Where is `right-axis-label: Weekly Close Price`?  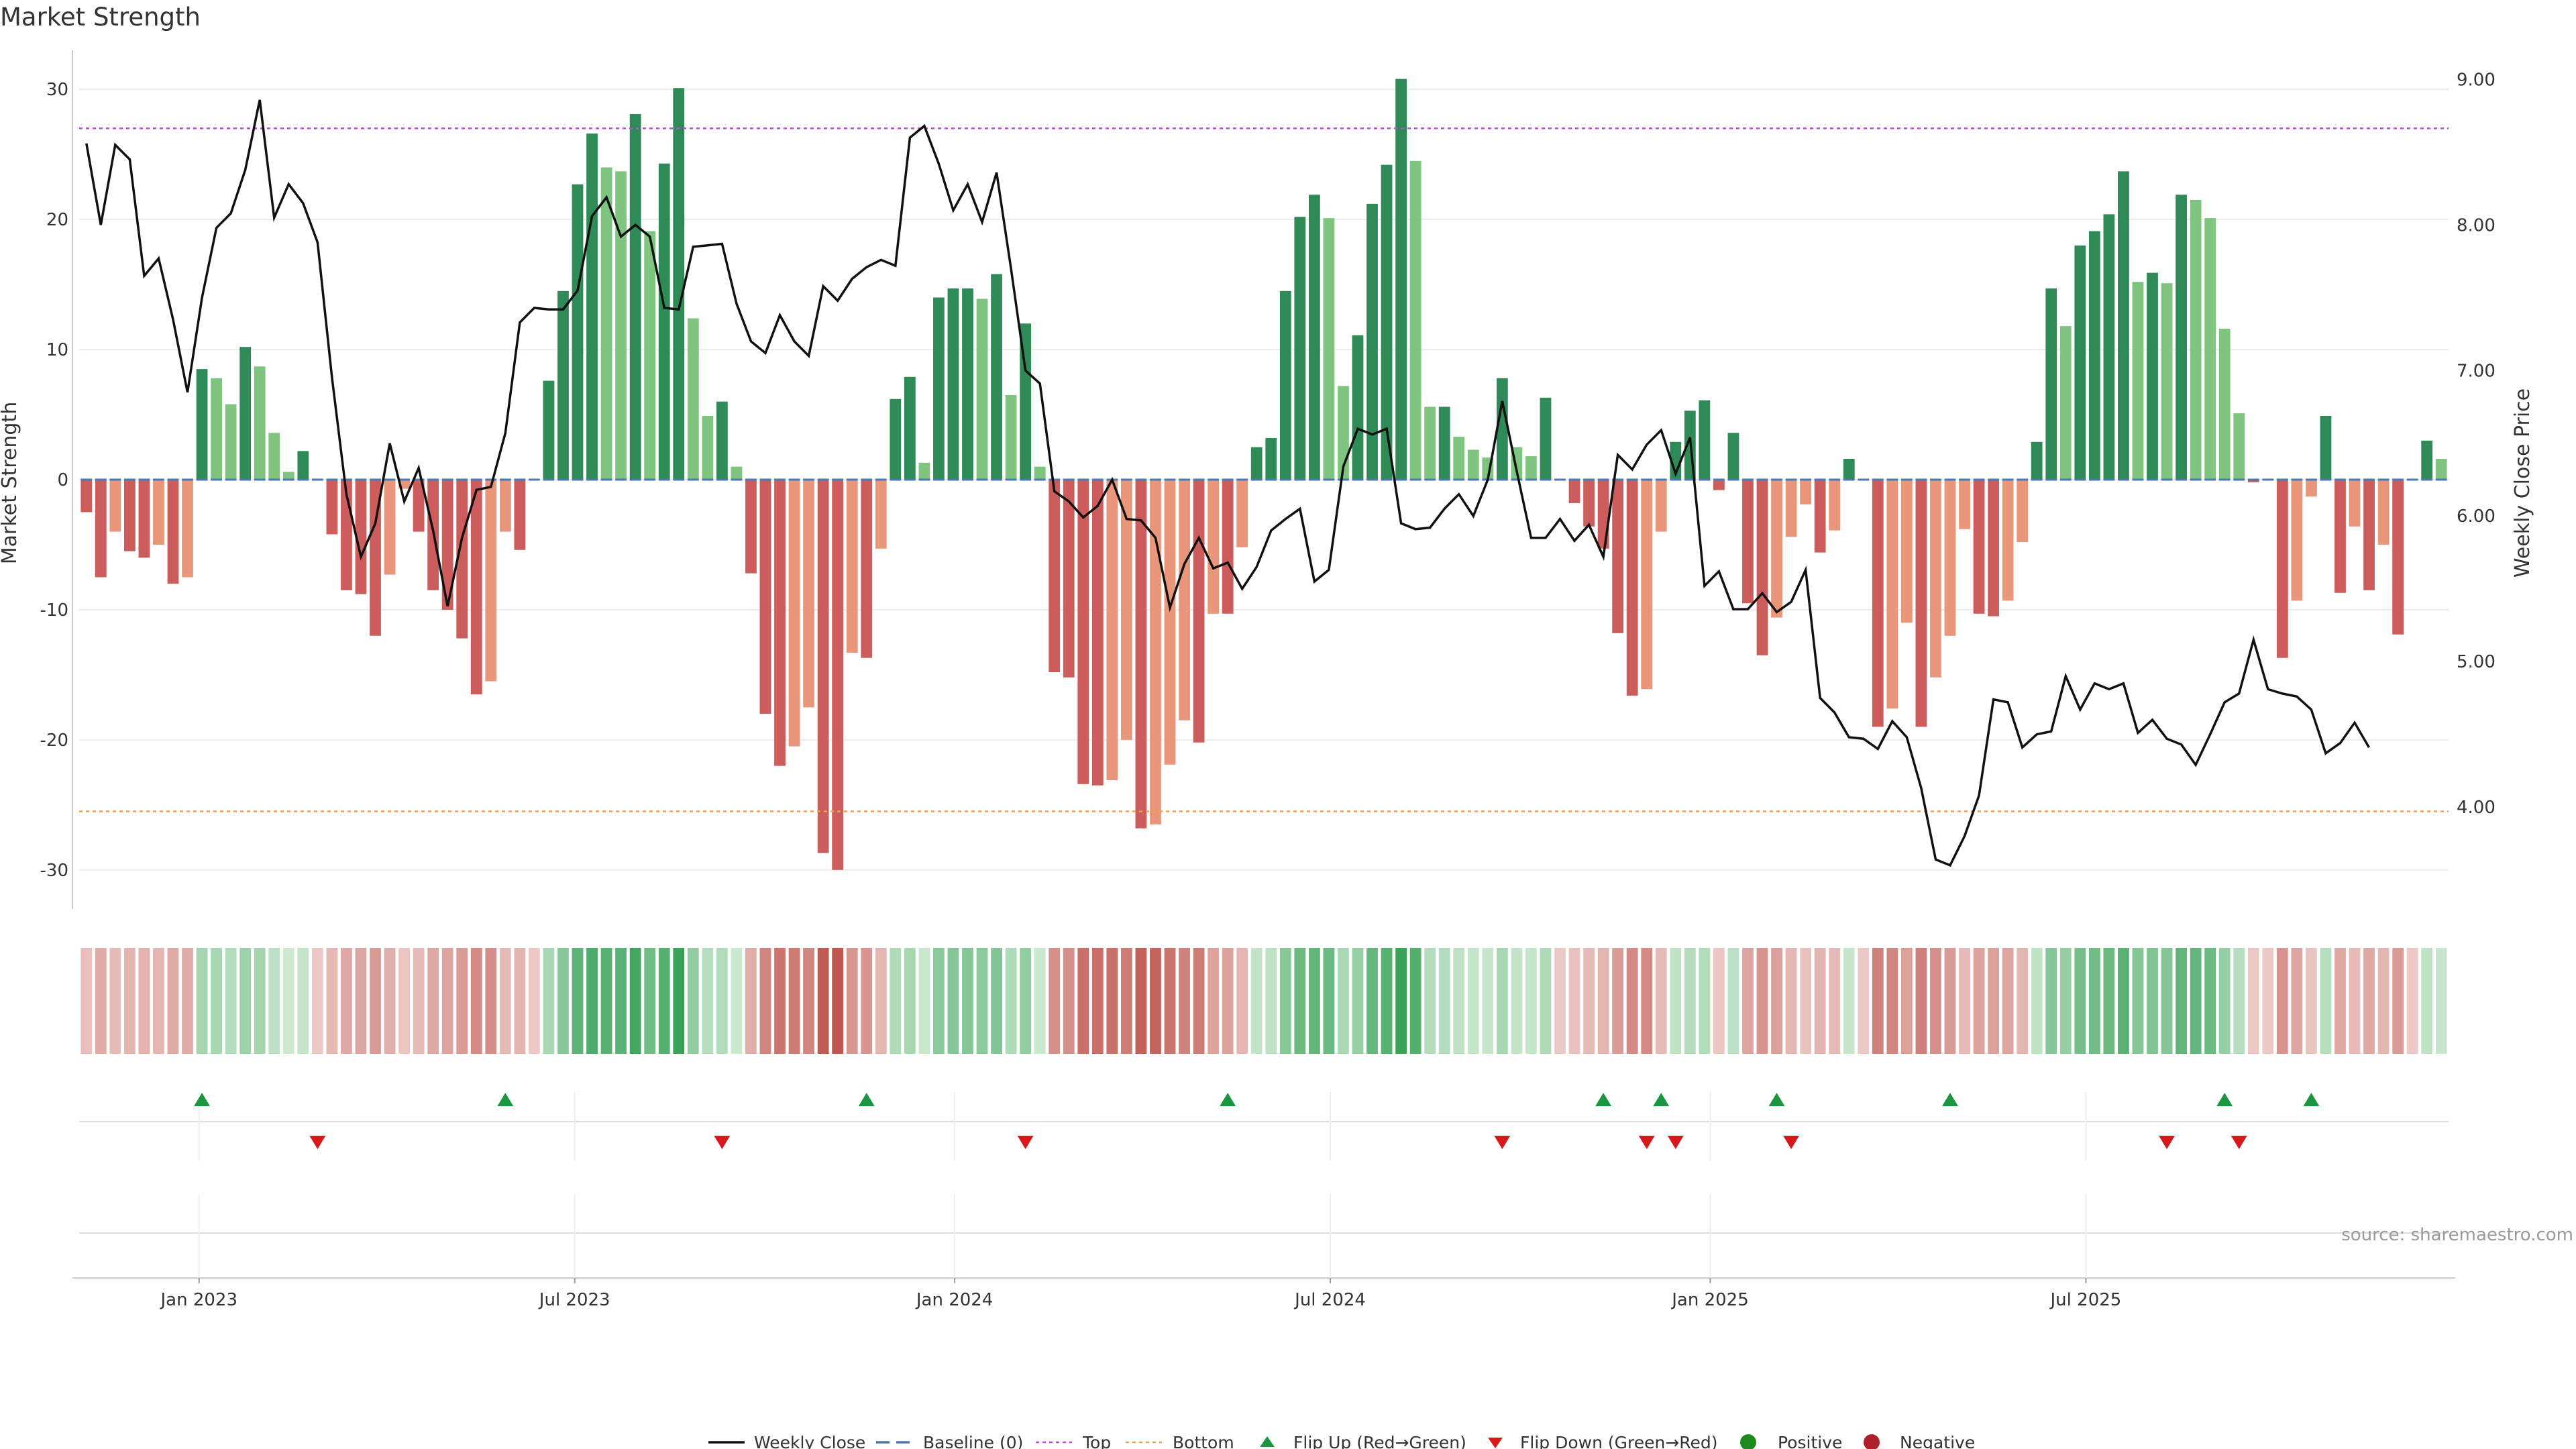 right-axis-label: Weekly Close Price is located at coordinates (2522, 483).